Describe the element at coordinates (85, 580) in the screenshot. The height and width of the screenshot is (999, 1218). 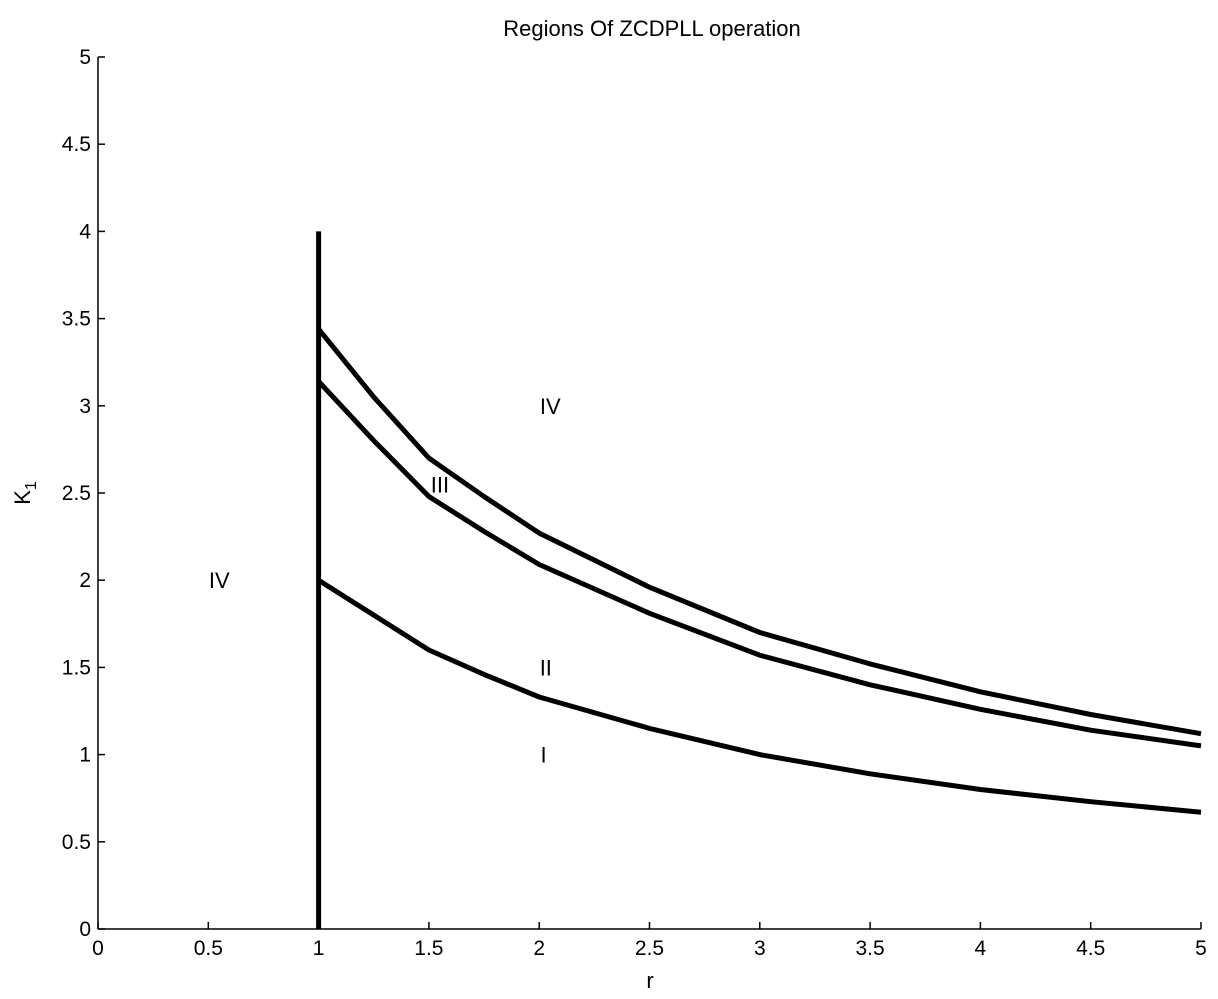
I see `y-tick-label: 2` at that location.